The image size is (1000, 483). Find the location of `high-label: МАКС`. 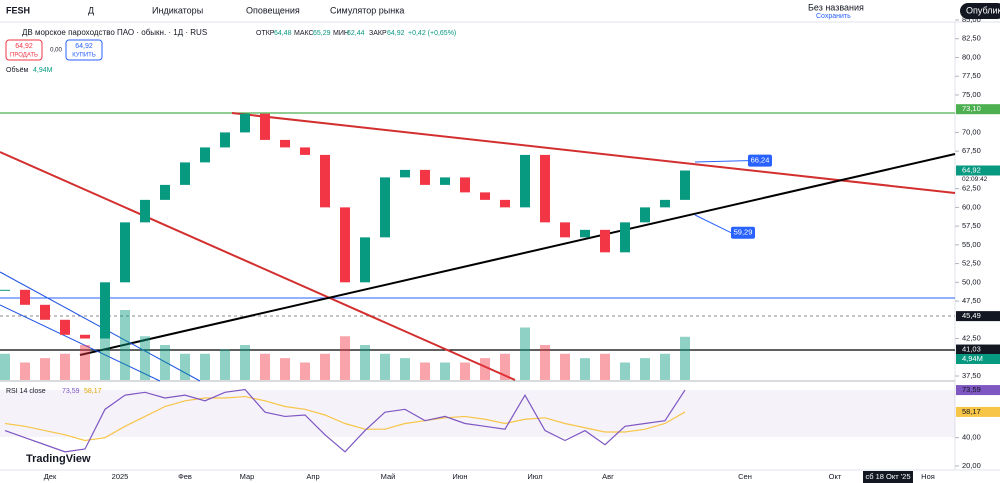

high-label: МАКС is located at coordinates (304, 33).